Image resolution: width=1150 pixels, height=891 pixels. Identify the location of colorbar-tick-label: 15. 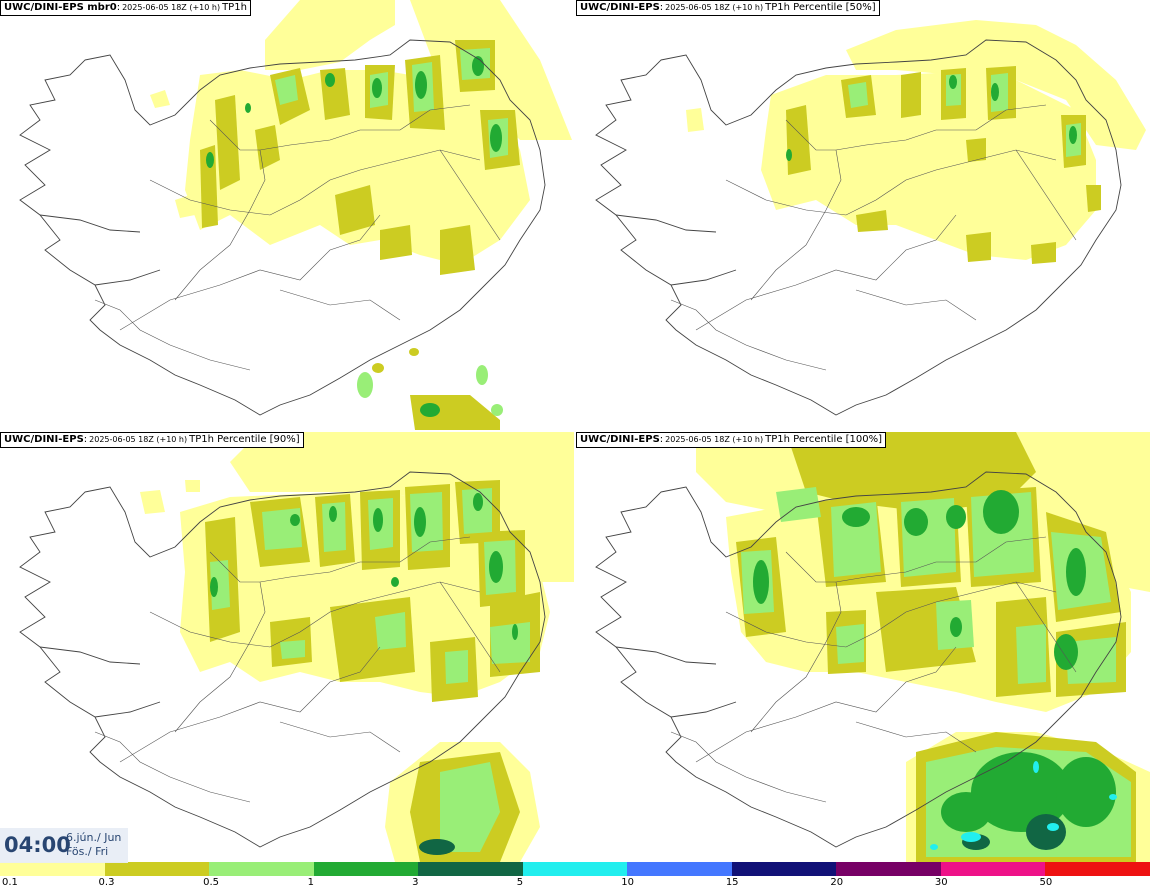
(732, 882).